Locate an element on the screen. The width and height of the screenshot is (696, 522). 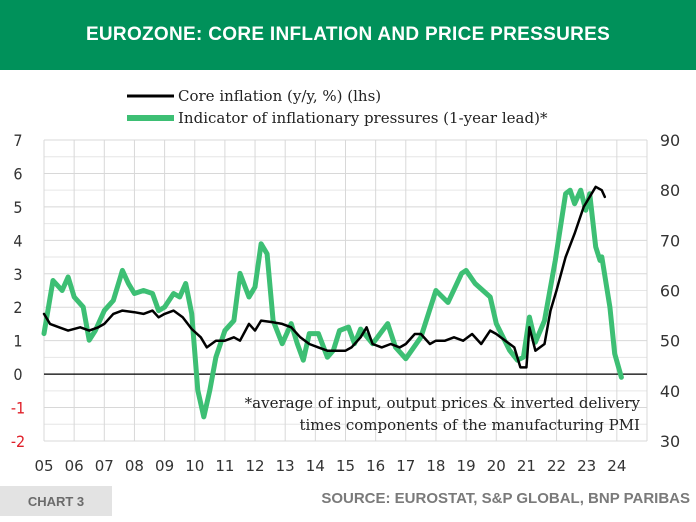
x-axis-tick-label: 05 is located at coordinates (43, 466).